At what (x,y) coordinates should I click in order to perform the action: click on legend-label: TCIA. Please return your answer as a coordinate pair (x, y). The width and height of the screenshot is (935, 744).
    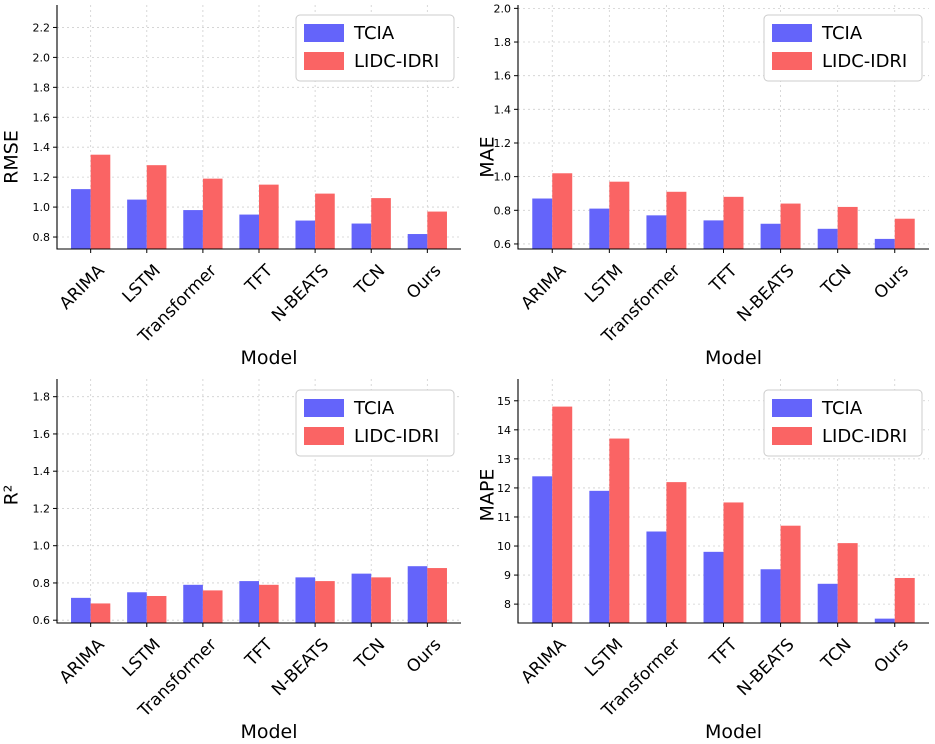
    Looking at the image, I should click on (842, 408).